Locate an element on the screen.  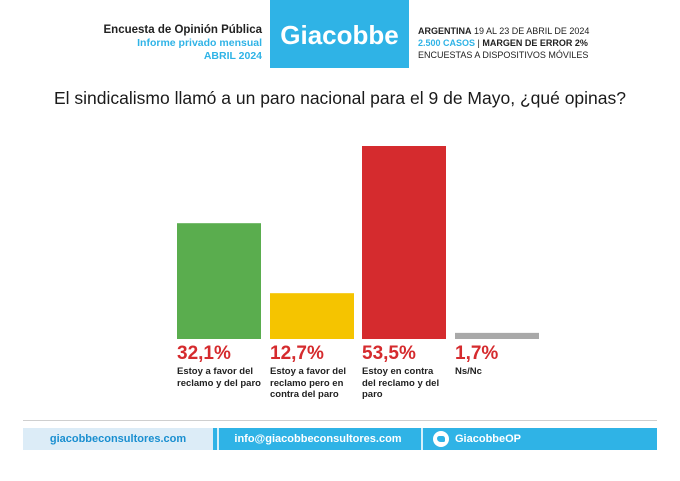
category-label-line: Ns/Nc is located at coordinates (468, 371).